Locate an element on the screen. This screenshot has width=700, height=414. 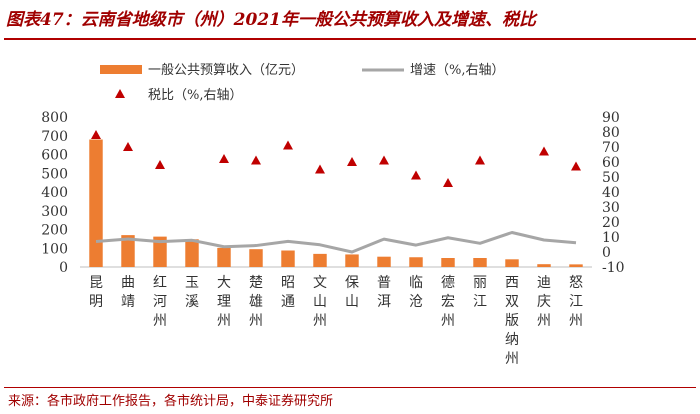
source-divider is located at coordinates (350, 387).